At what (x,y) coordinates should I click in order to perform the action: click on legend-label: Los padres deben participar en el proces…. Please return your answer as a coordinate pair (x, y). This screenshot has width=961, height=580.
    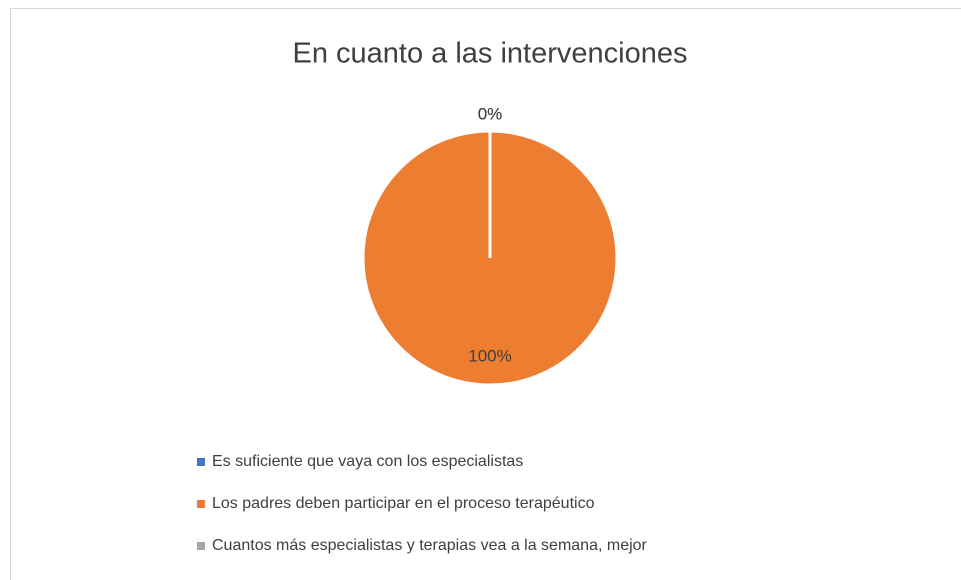
    Looking at the image, I should click on (403, 503).